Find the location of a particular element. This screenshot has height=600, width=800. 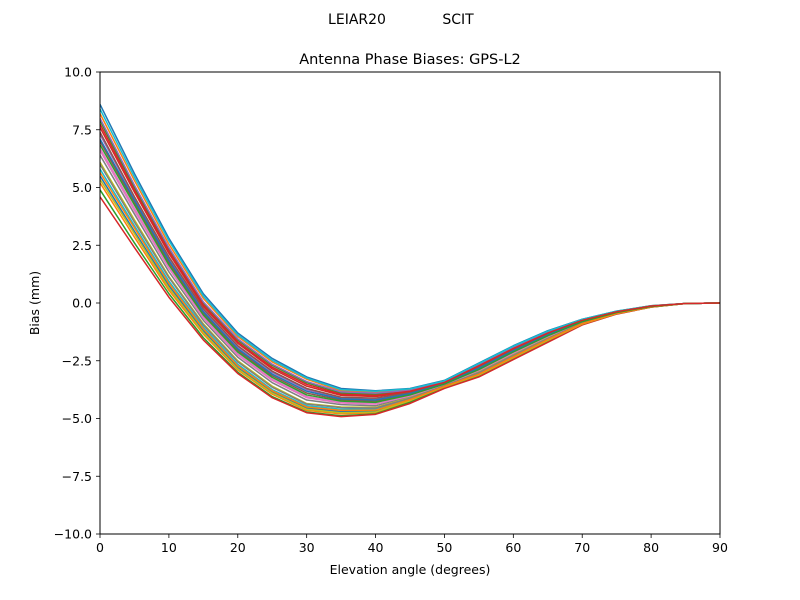

x-tick-label: 80 is located at coordinates (651, 547).